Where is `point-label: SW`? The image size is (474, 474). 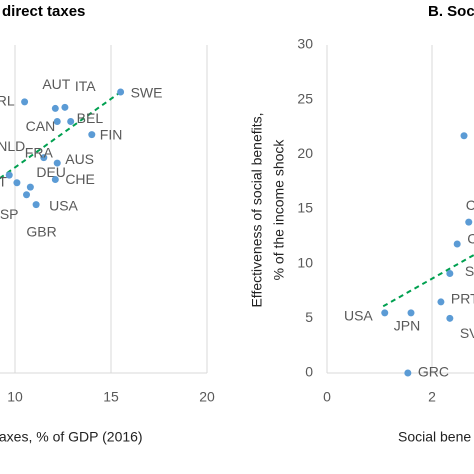 point-label: SW is located at coordinates (469, 271).